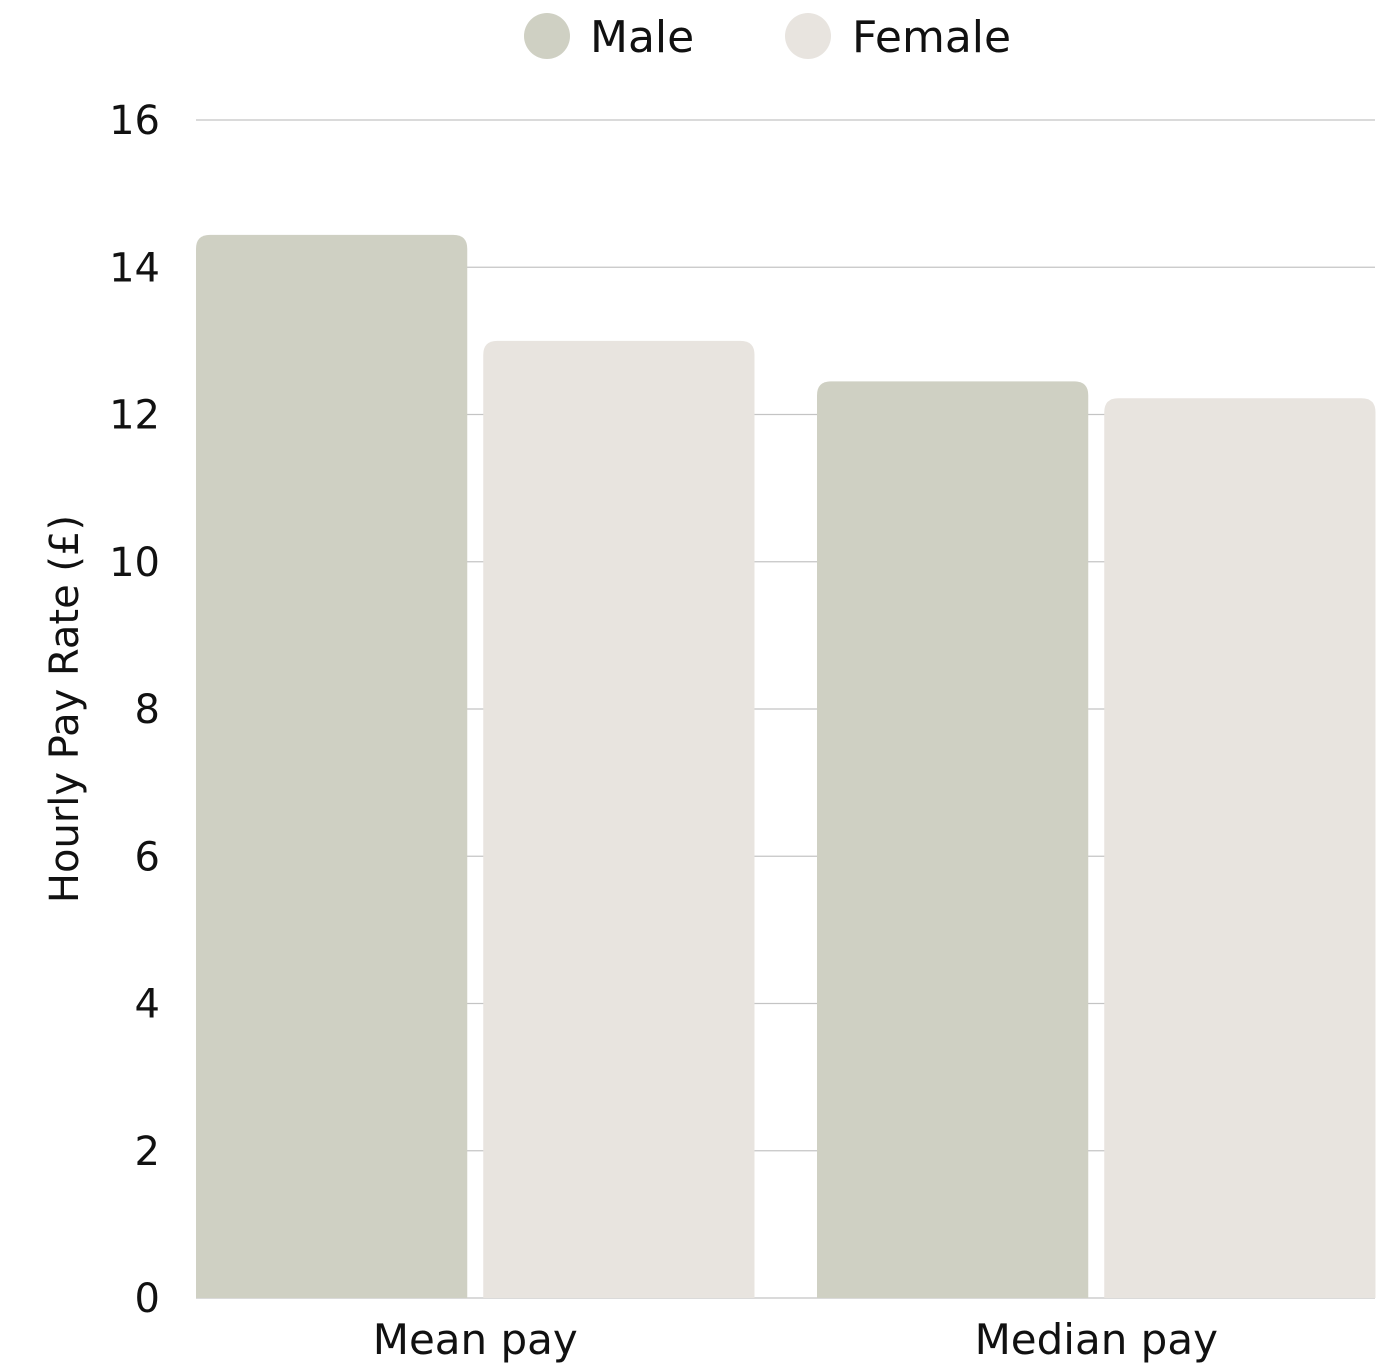 Image resolution: width=1391 pixels, height=1364 pixels. I want to click on legend: Male Female, so click(767, 37).